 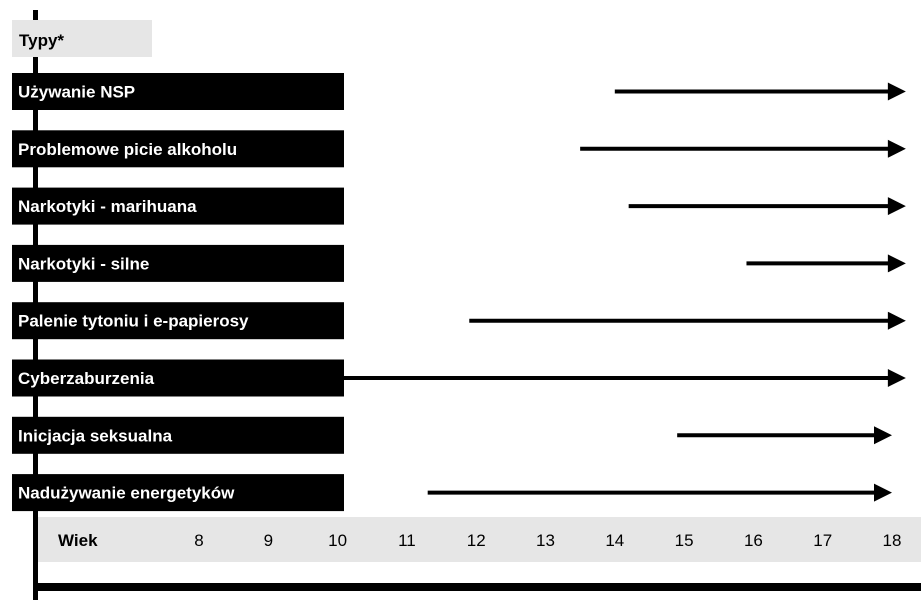 What do you see at coordinates (198, 540) in the screenshot?
I see `age-tick-label: 8` at bounding box center [198, 540].